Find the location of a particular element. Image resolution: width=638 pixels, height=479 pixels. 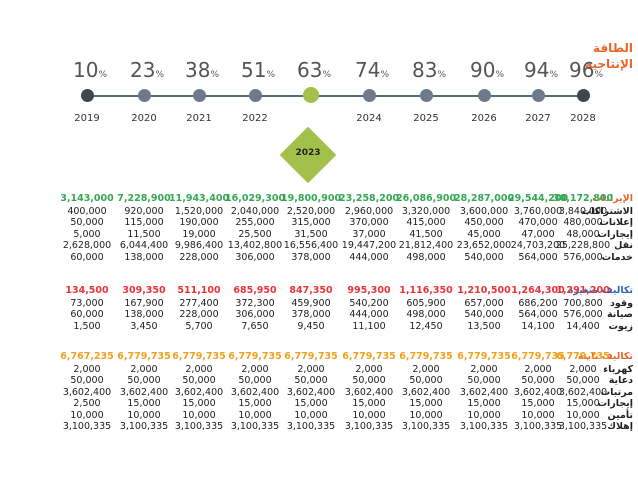

year-label-2028: 2028 is located at coordinates (583, 118).